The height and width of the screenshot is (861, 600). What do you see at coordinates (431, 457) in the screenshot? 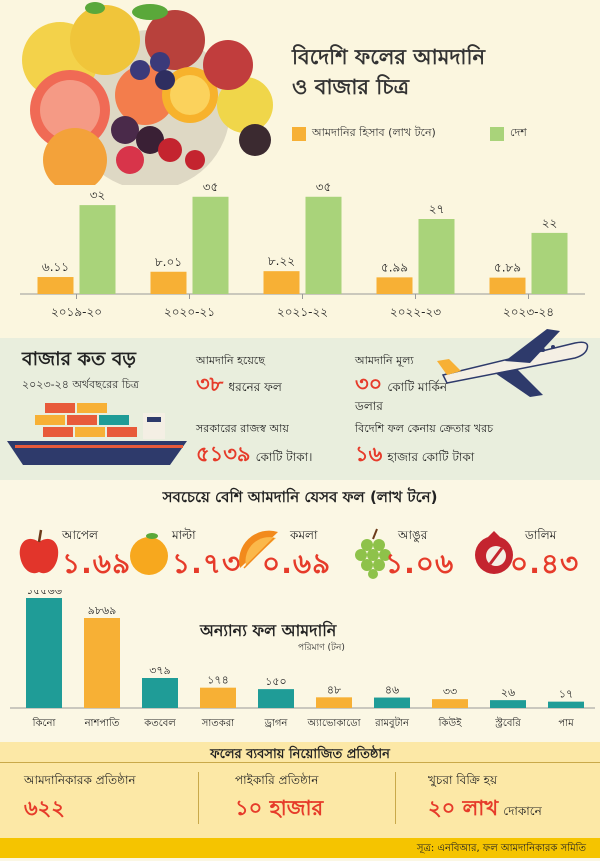
I see `stat-buyer-cost-unit: হাজার কোটি টাকা` at bounding box center [431, 457].